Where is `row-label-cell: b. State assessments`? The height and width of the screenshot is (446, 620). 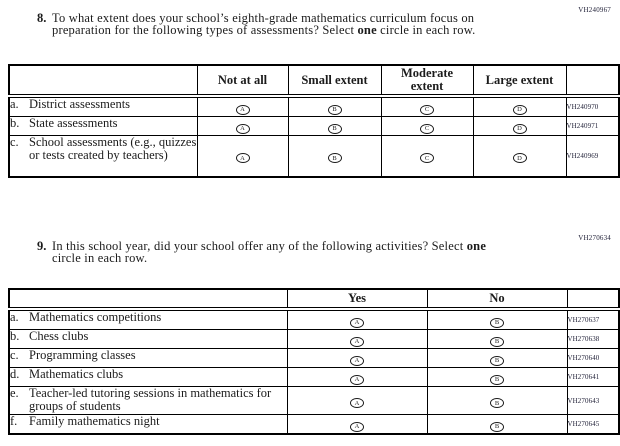 row-label-cell: b. State assessments is located at coordinates (103, 126).